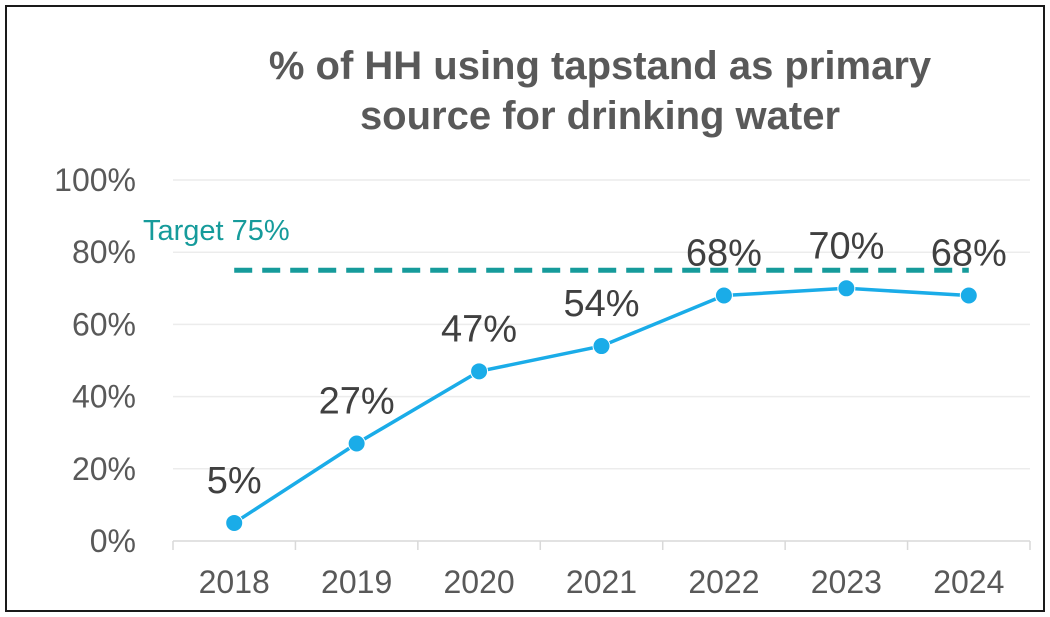  Describe the element at coordinates (600, 116) in the screenshot. I see `chart-title-line-2: source for drinking water` at that location.